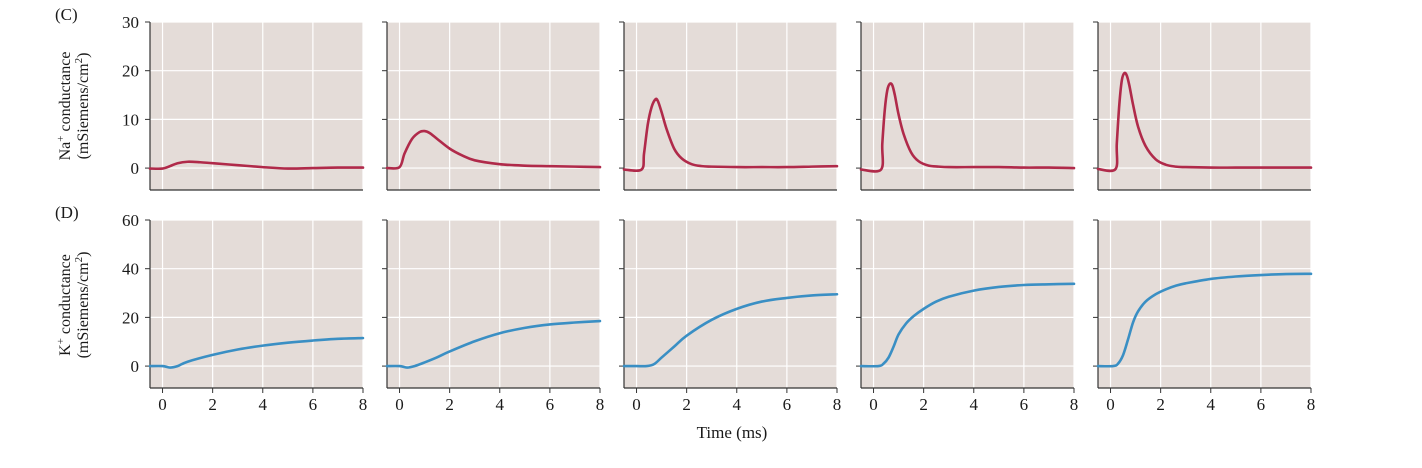 The image size is (1422, 468). Describe the element at coordinates (686, 404) in the screenshot. I see `x-tick-label-2-1: 2` at that location.